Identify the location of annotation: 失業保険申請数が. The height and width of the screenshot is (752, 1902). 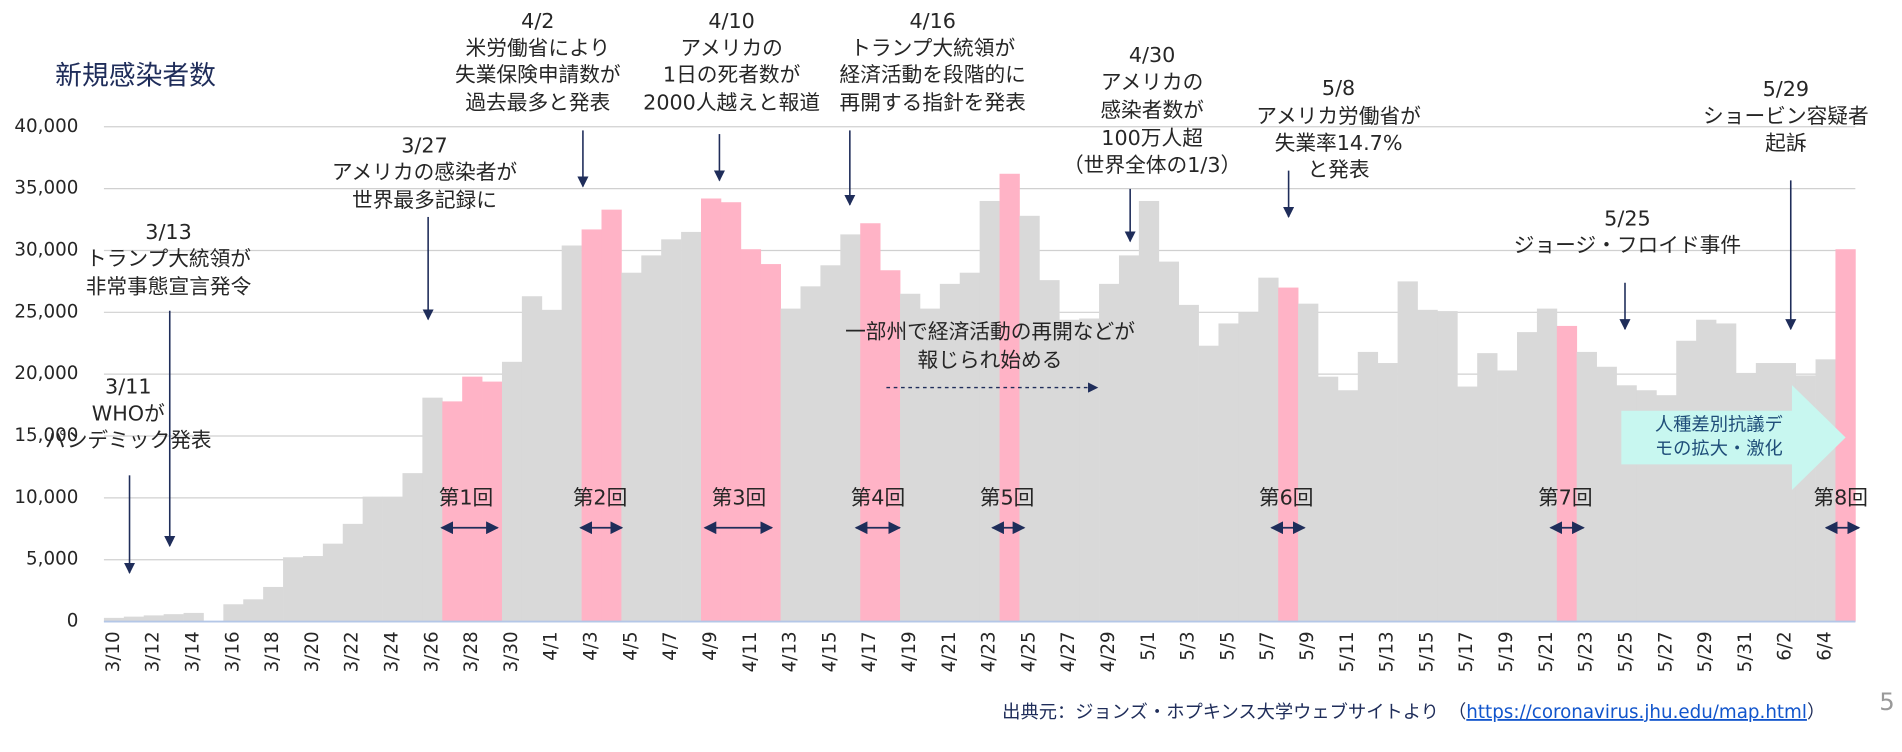
(538, 75).